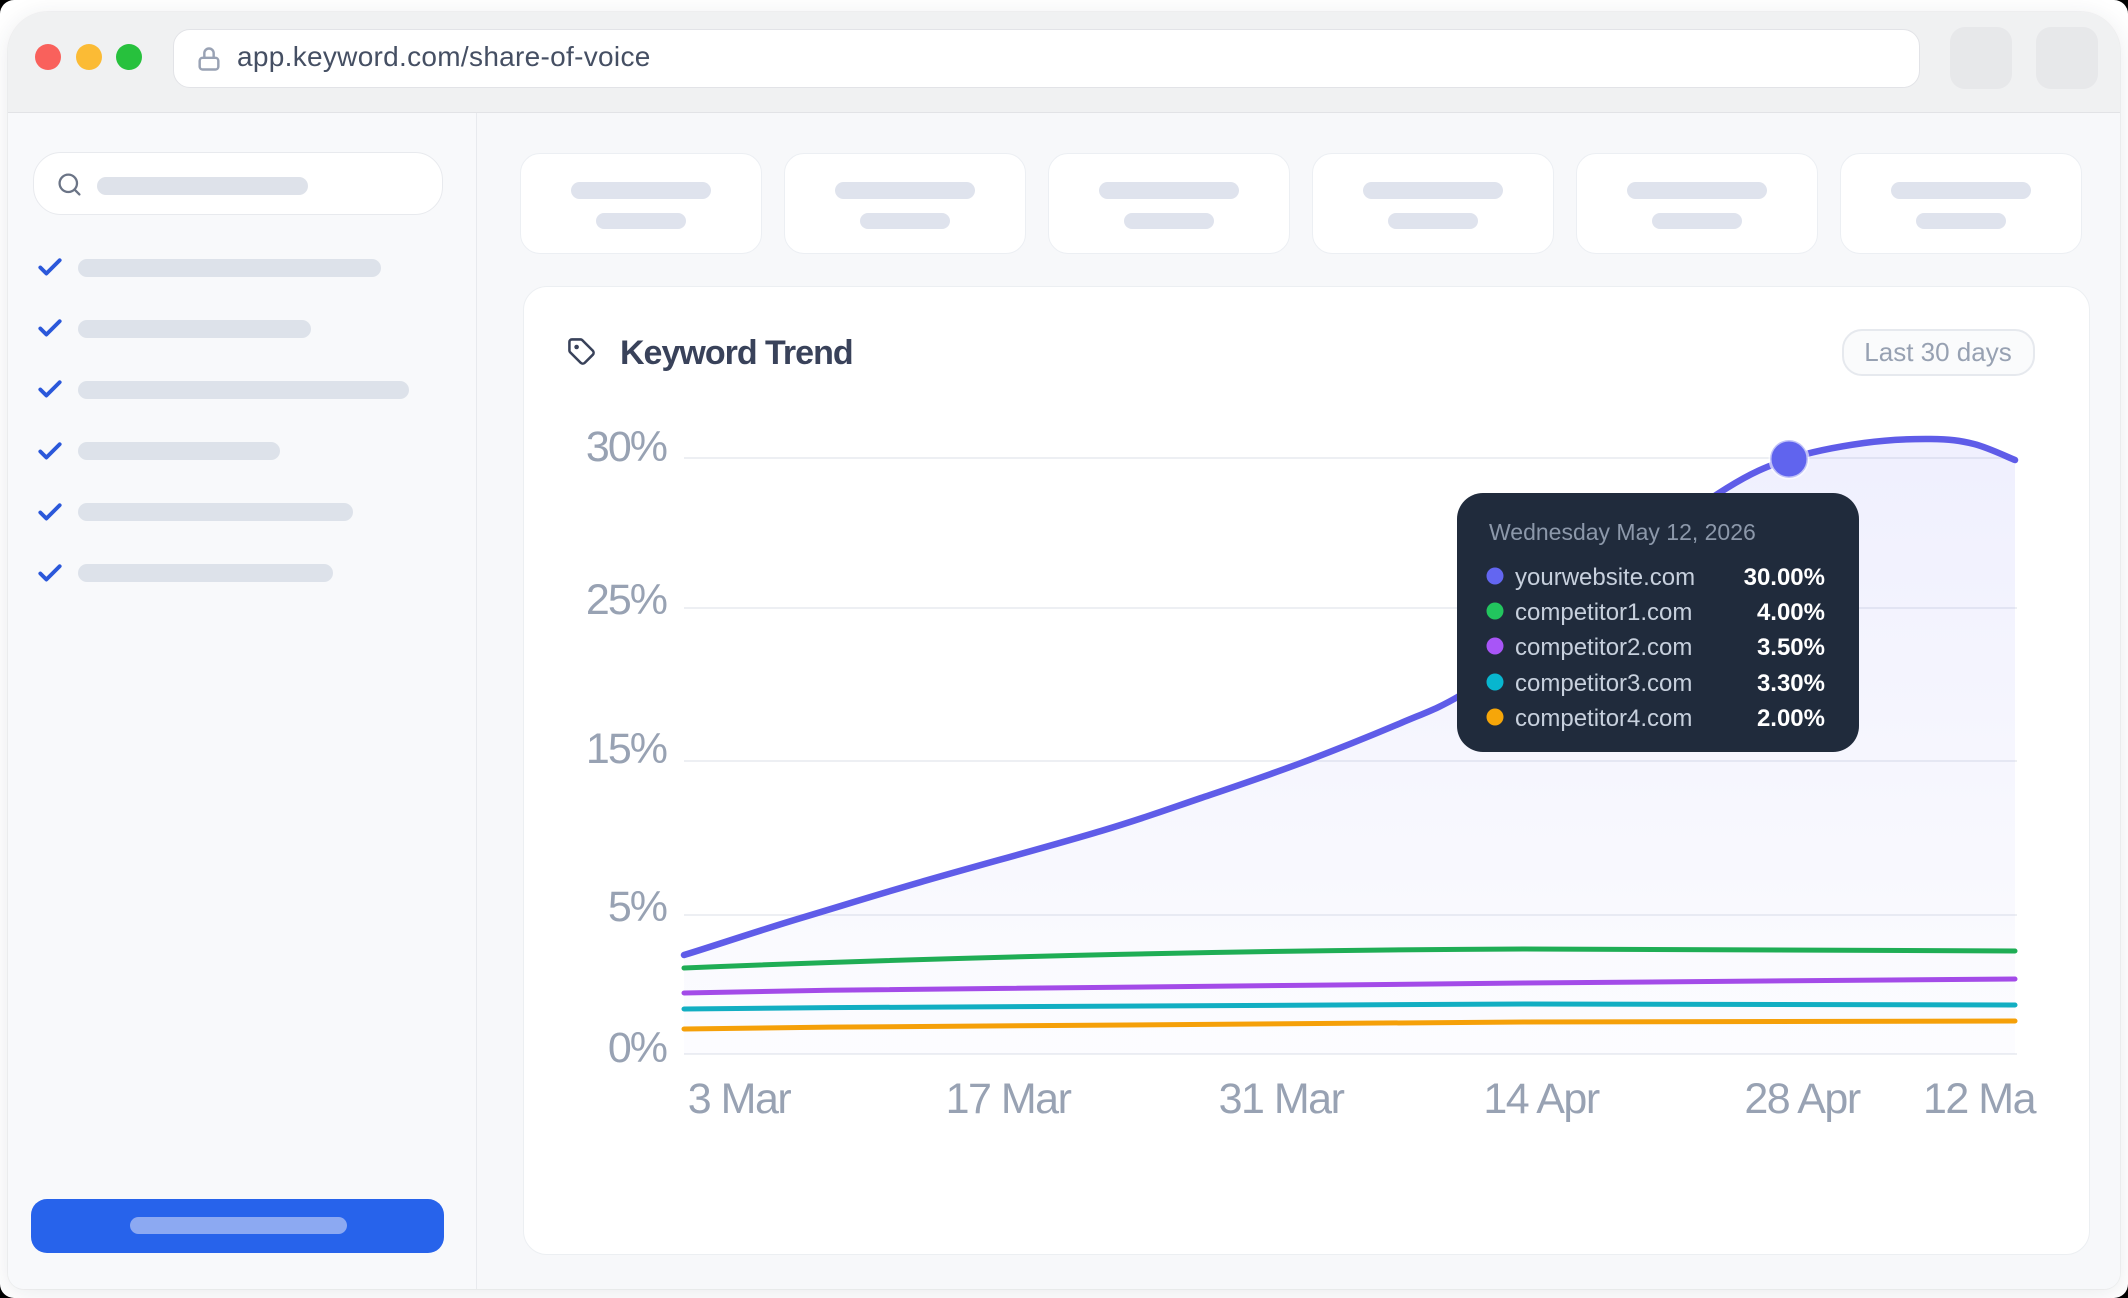 Image resolution: width=2128 pixels, height=1298 pixels. What do you see at coordinates (1009, 1099) in the screenshot?
I see `svg-text: 17 Mar` at bounding box center [1009, 1099].